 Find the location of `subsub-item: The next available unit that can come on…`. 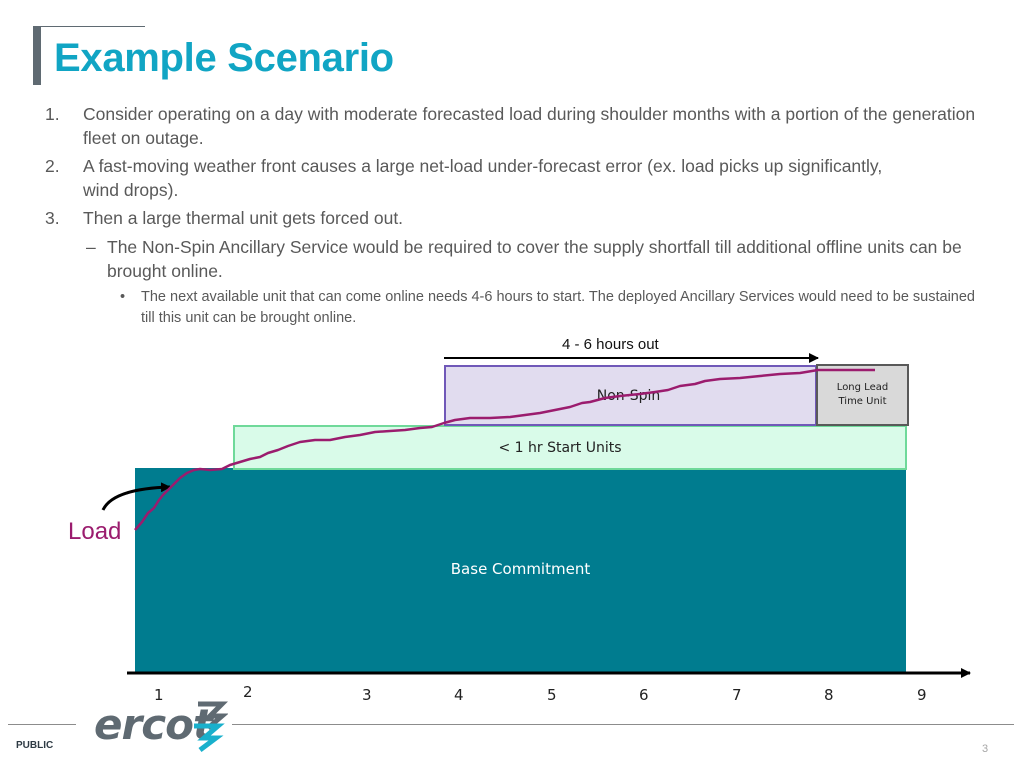

subsub-item: The next available unit that can come on… is located at coordinates (558, 307).